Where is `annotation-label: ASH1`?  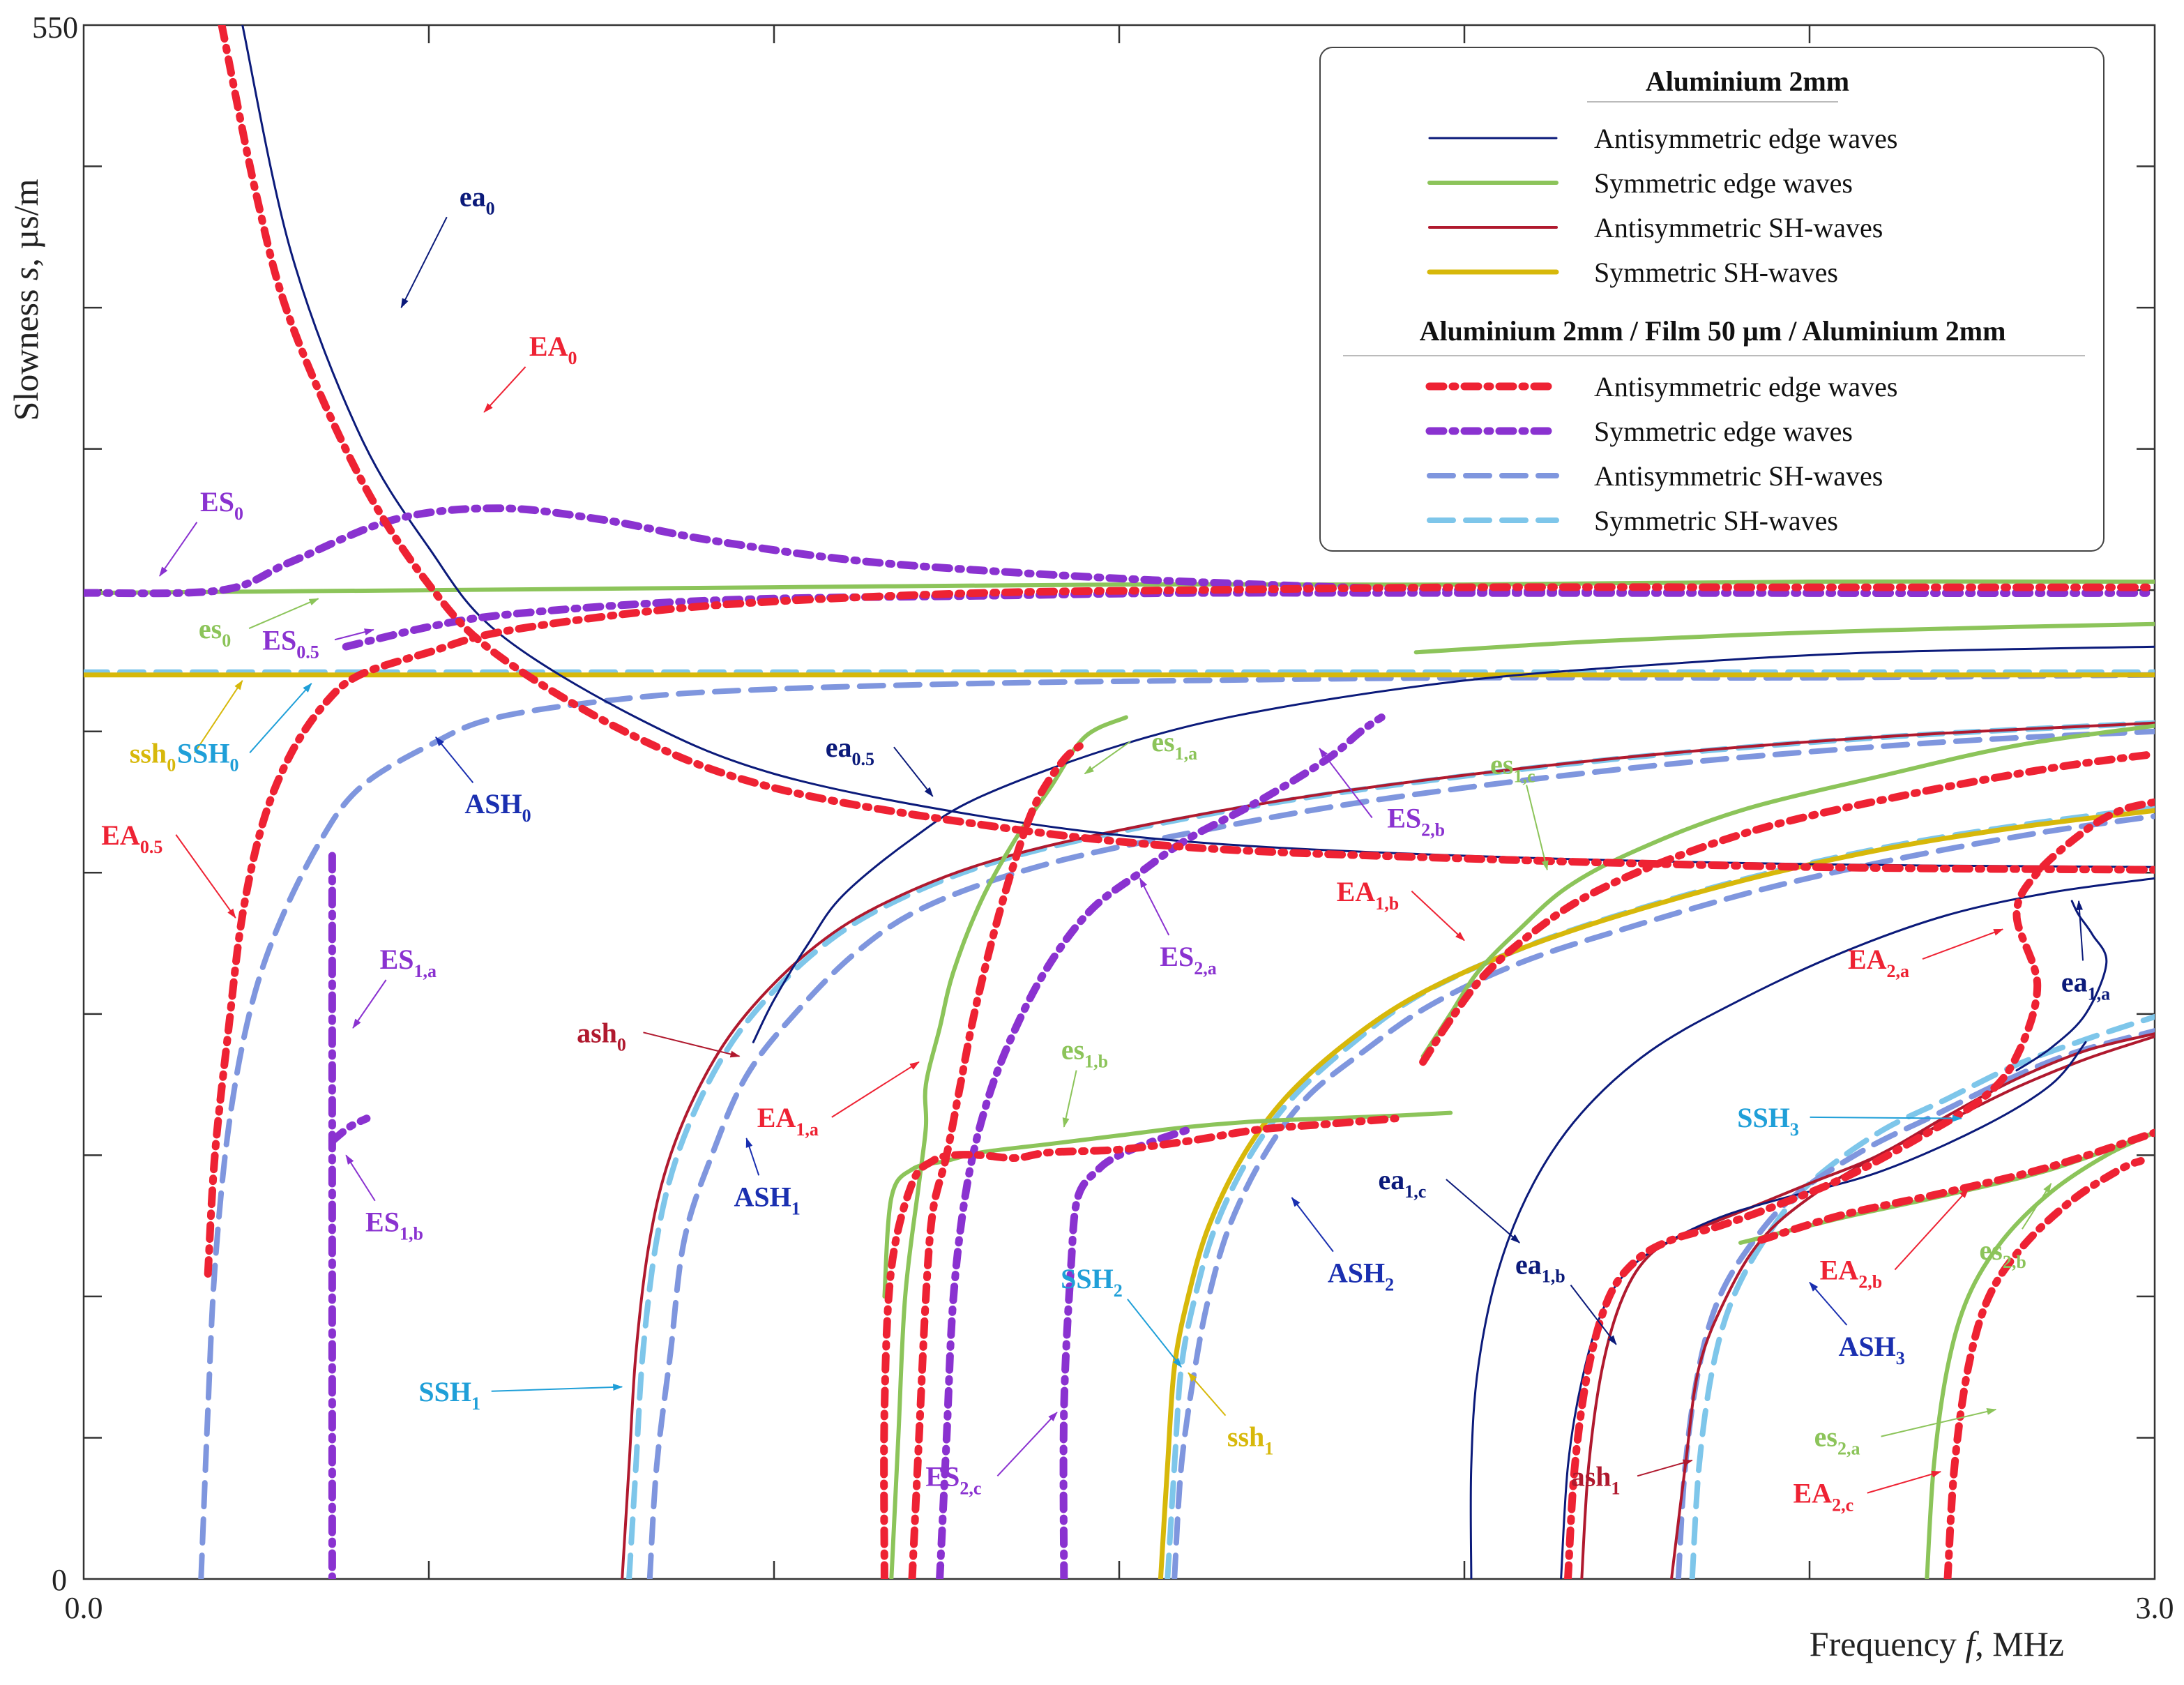
annotation-label: ASH1 is located at coordinates (767, 1199).